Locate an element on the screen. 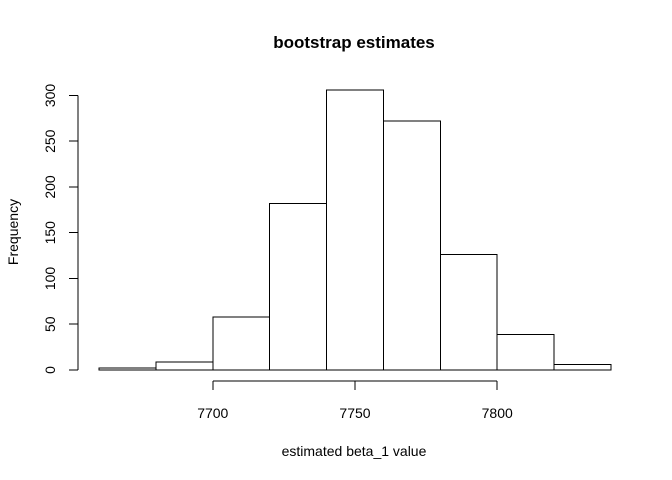 The width and height of the screenshot is (672, 480). y-axis-tick-label-6: 300 is located at coordinates (50, 96).